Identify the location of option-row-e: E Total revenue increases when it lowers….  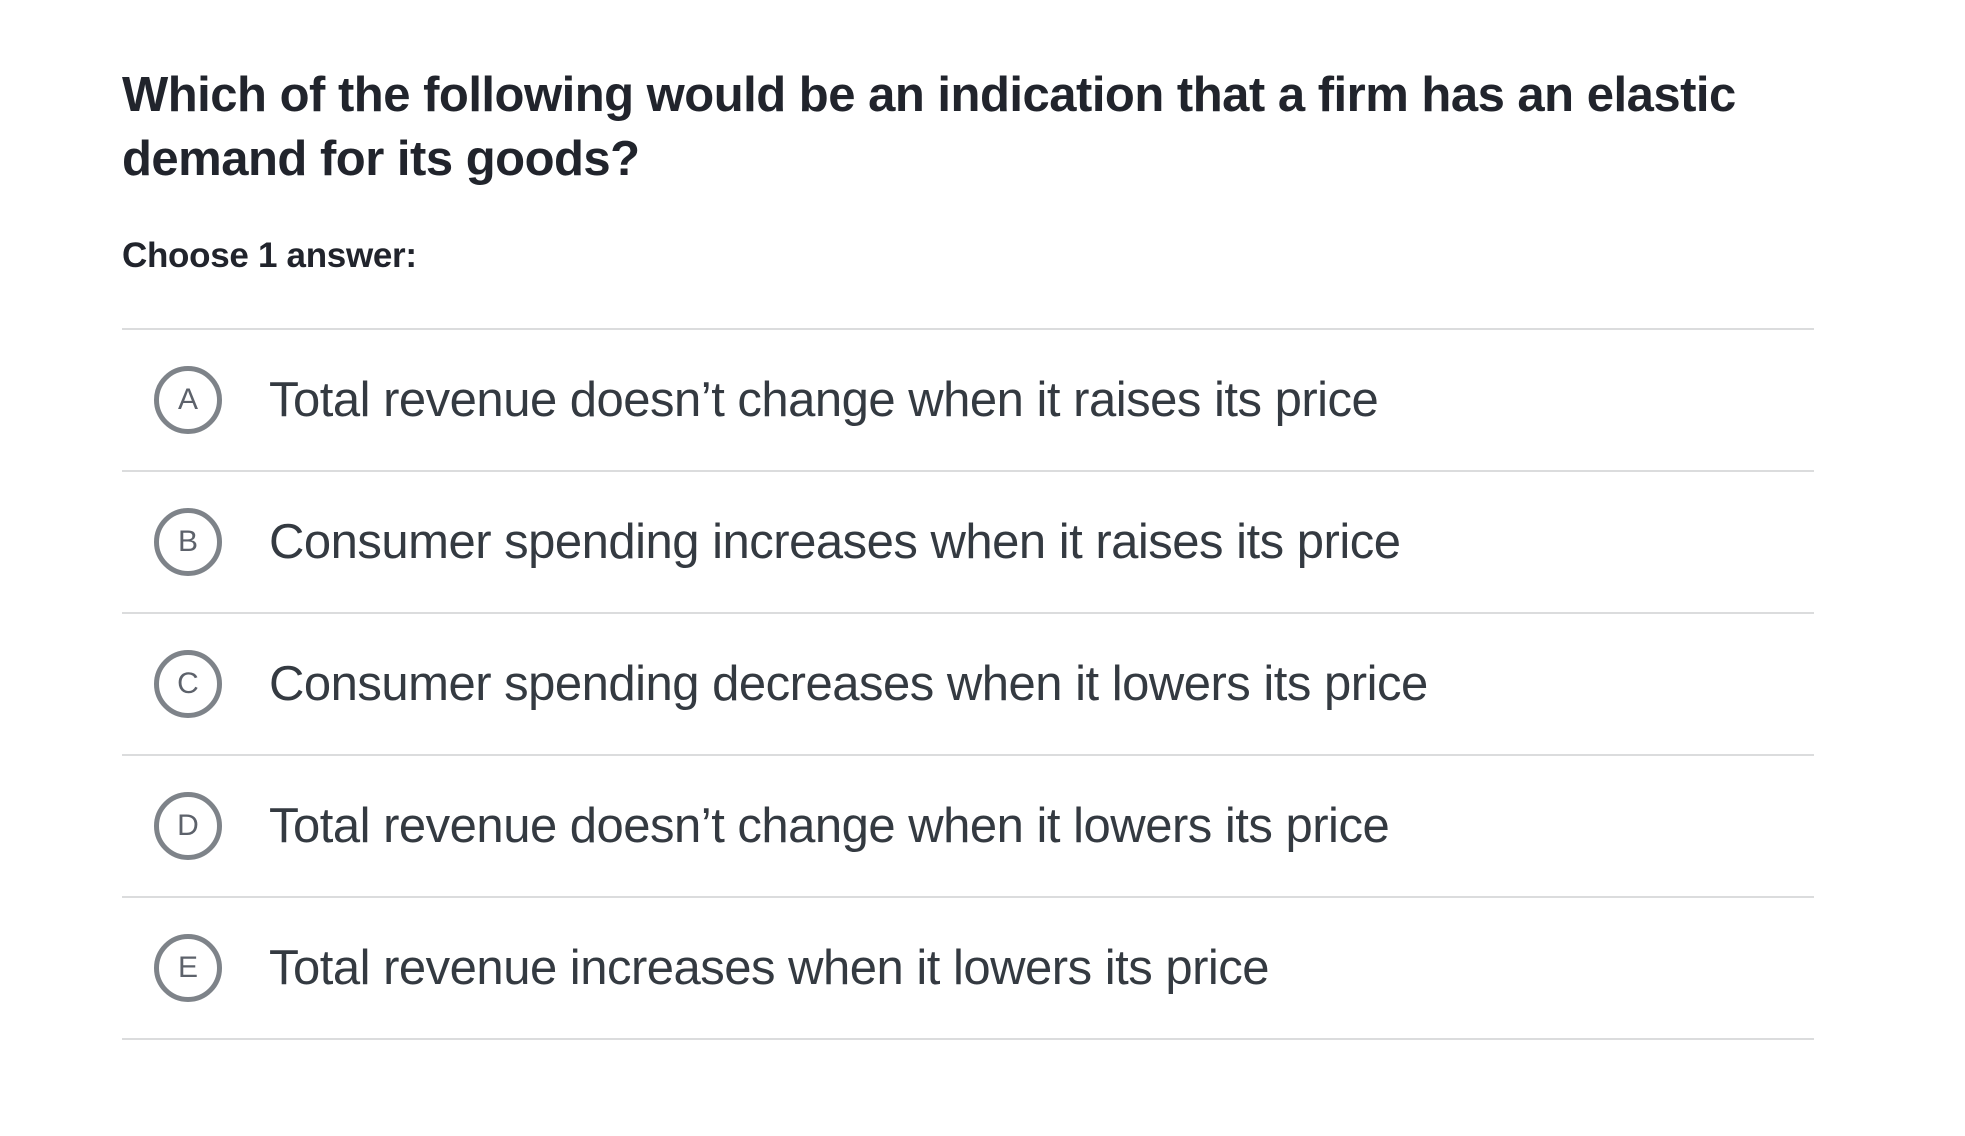
(968, 968).